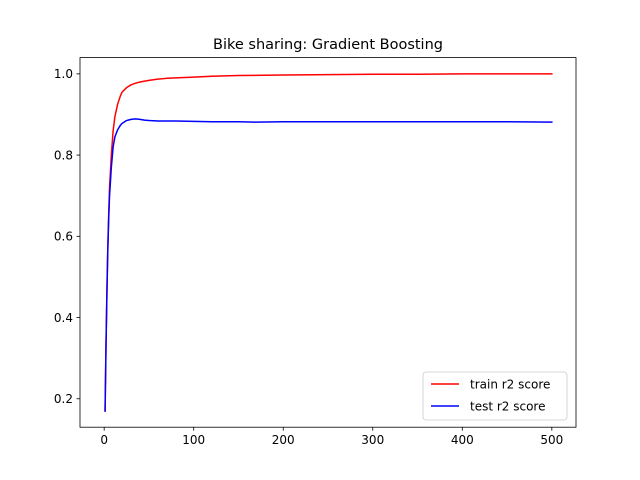  I want to click on x-tick-label: 300, so click(372, 440).